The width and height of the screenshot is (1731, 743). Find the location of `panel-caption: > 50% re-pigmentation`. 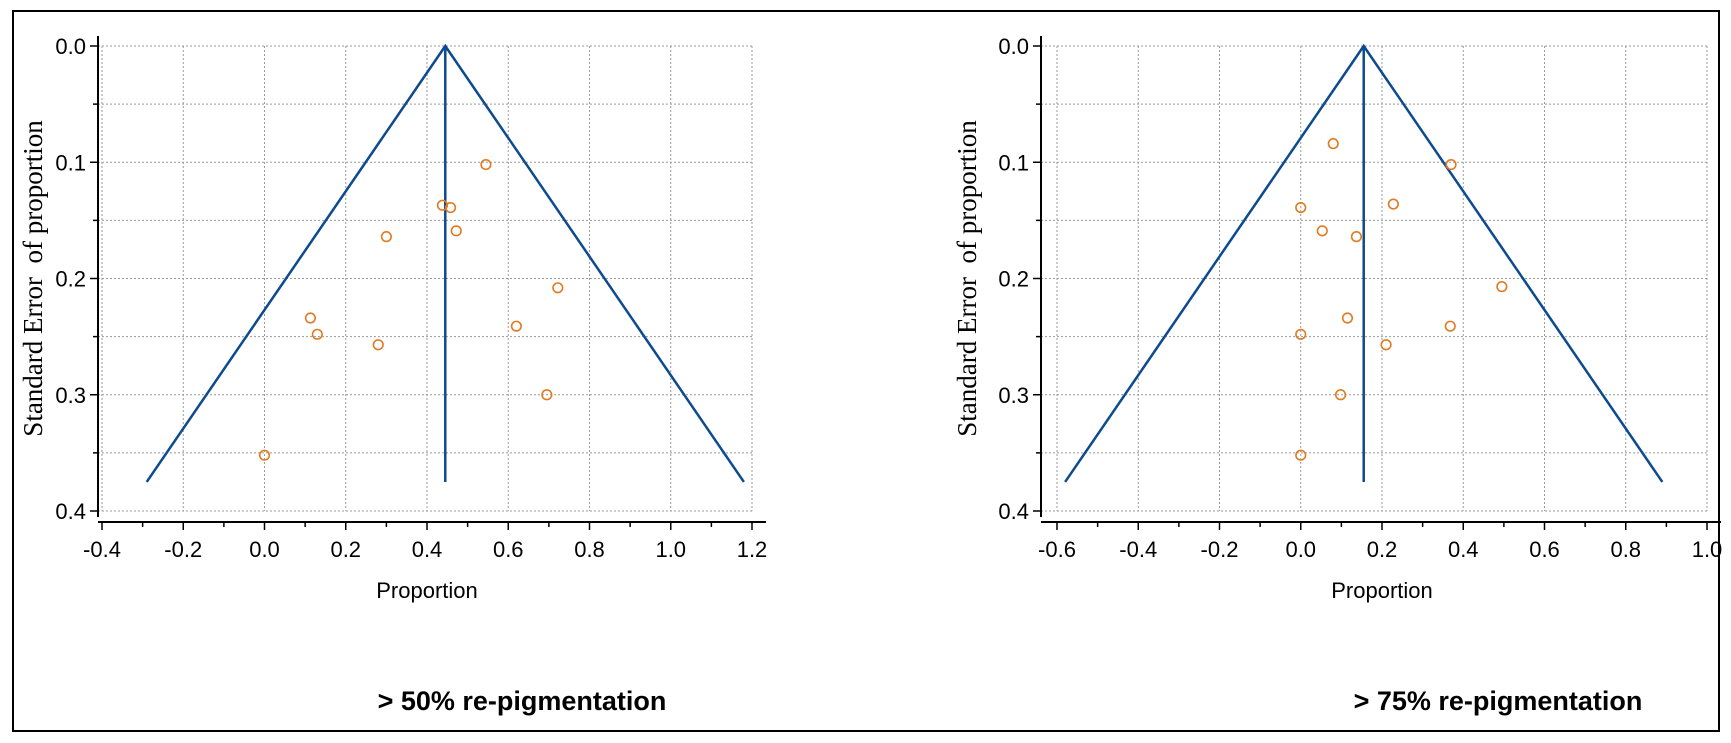

panel-caption: > 50% re-pigmentation is located at coordinates (522, 701).